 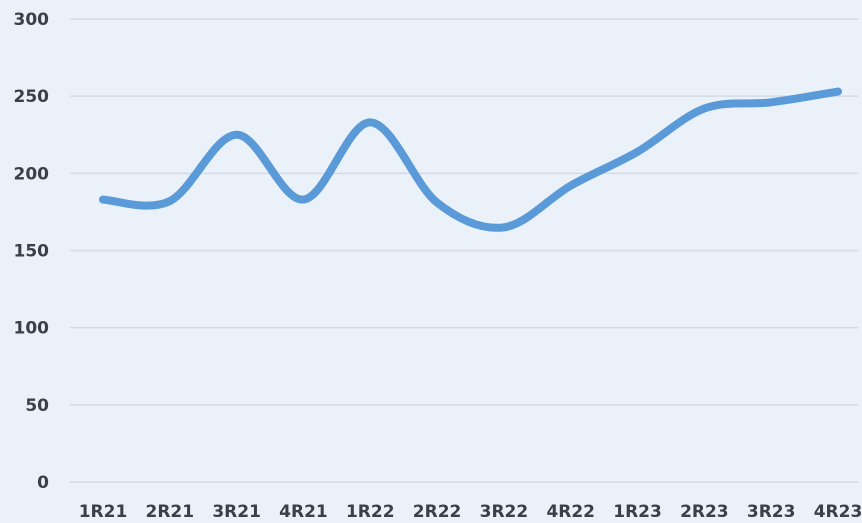 I want to click on x-tick-label-3R23: 3R23, so click(x=771, y=512).